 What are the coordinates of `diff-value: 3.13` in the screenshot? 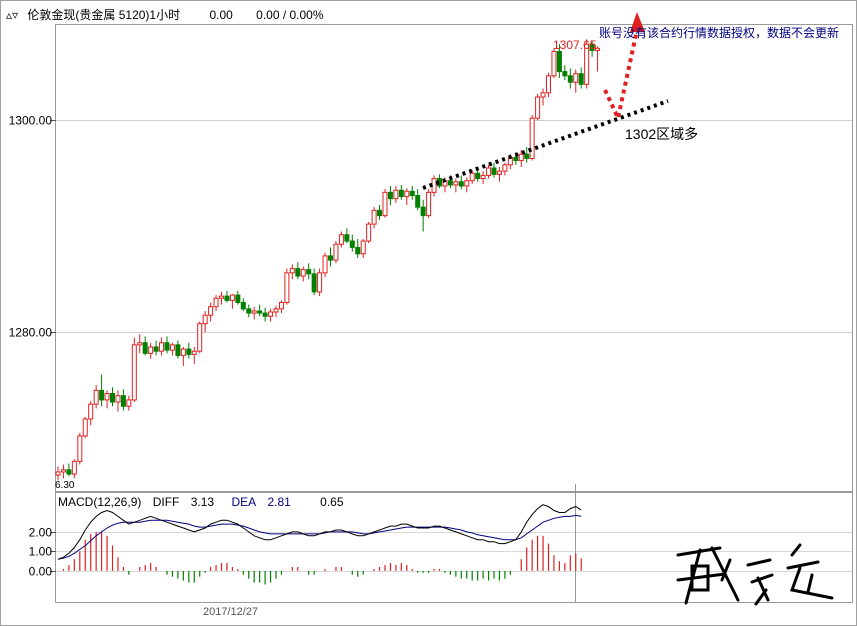 It's located at (202, 502).